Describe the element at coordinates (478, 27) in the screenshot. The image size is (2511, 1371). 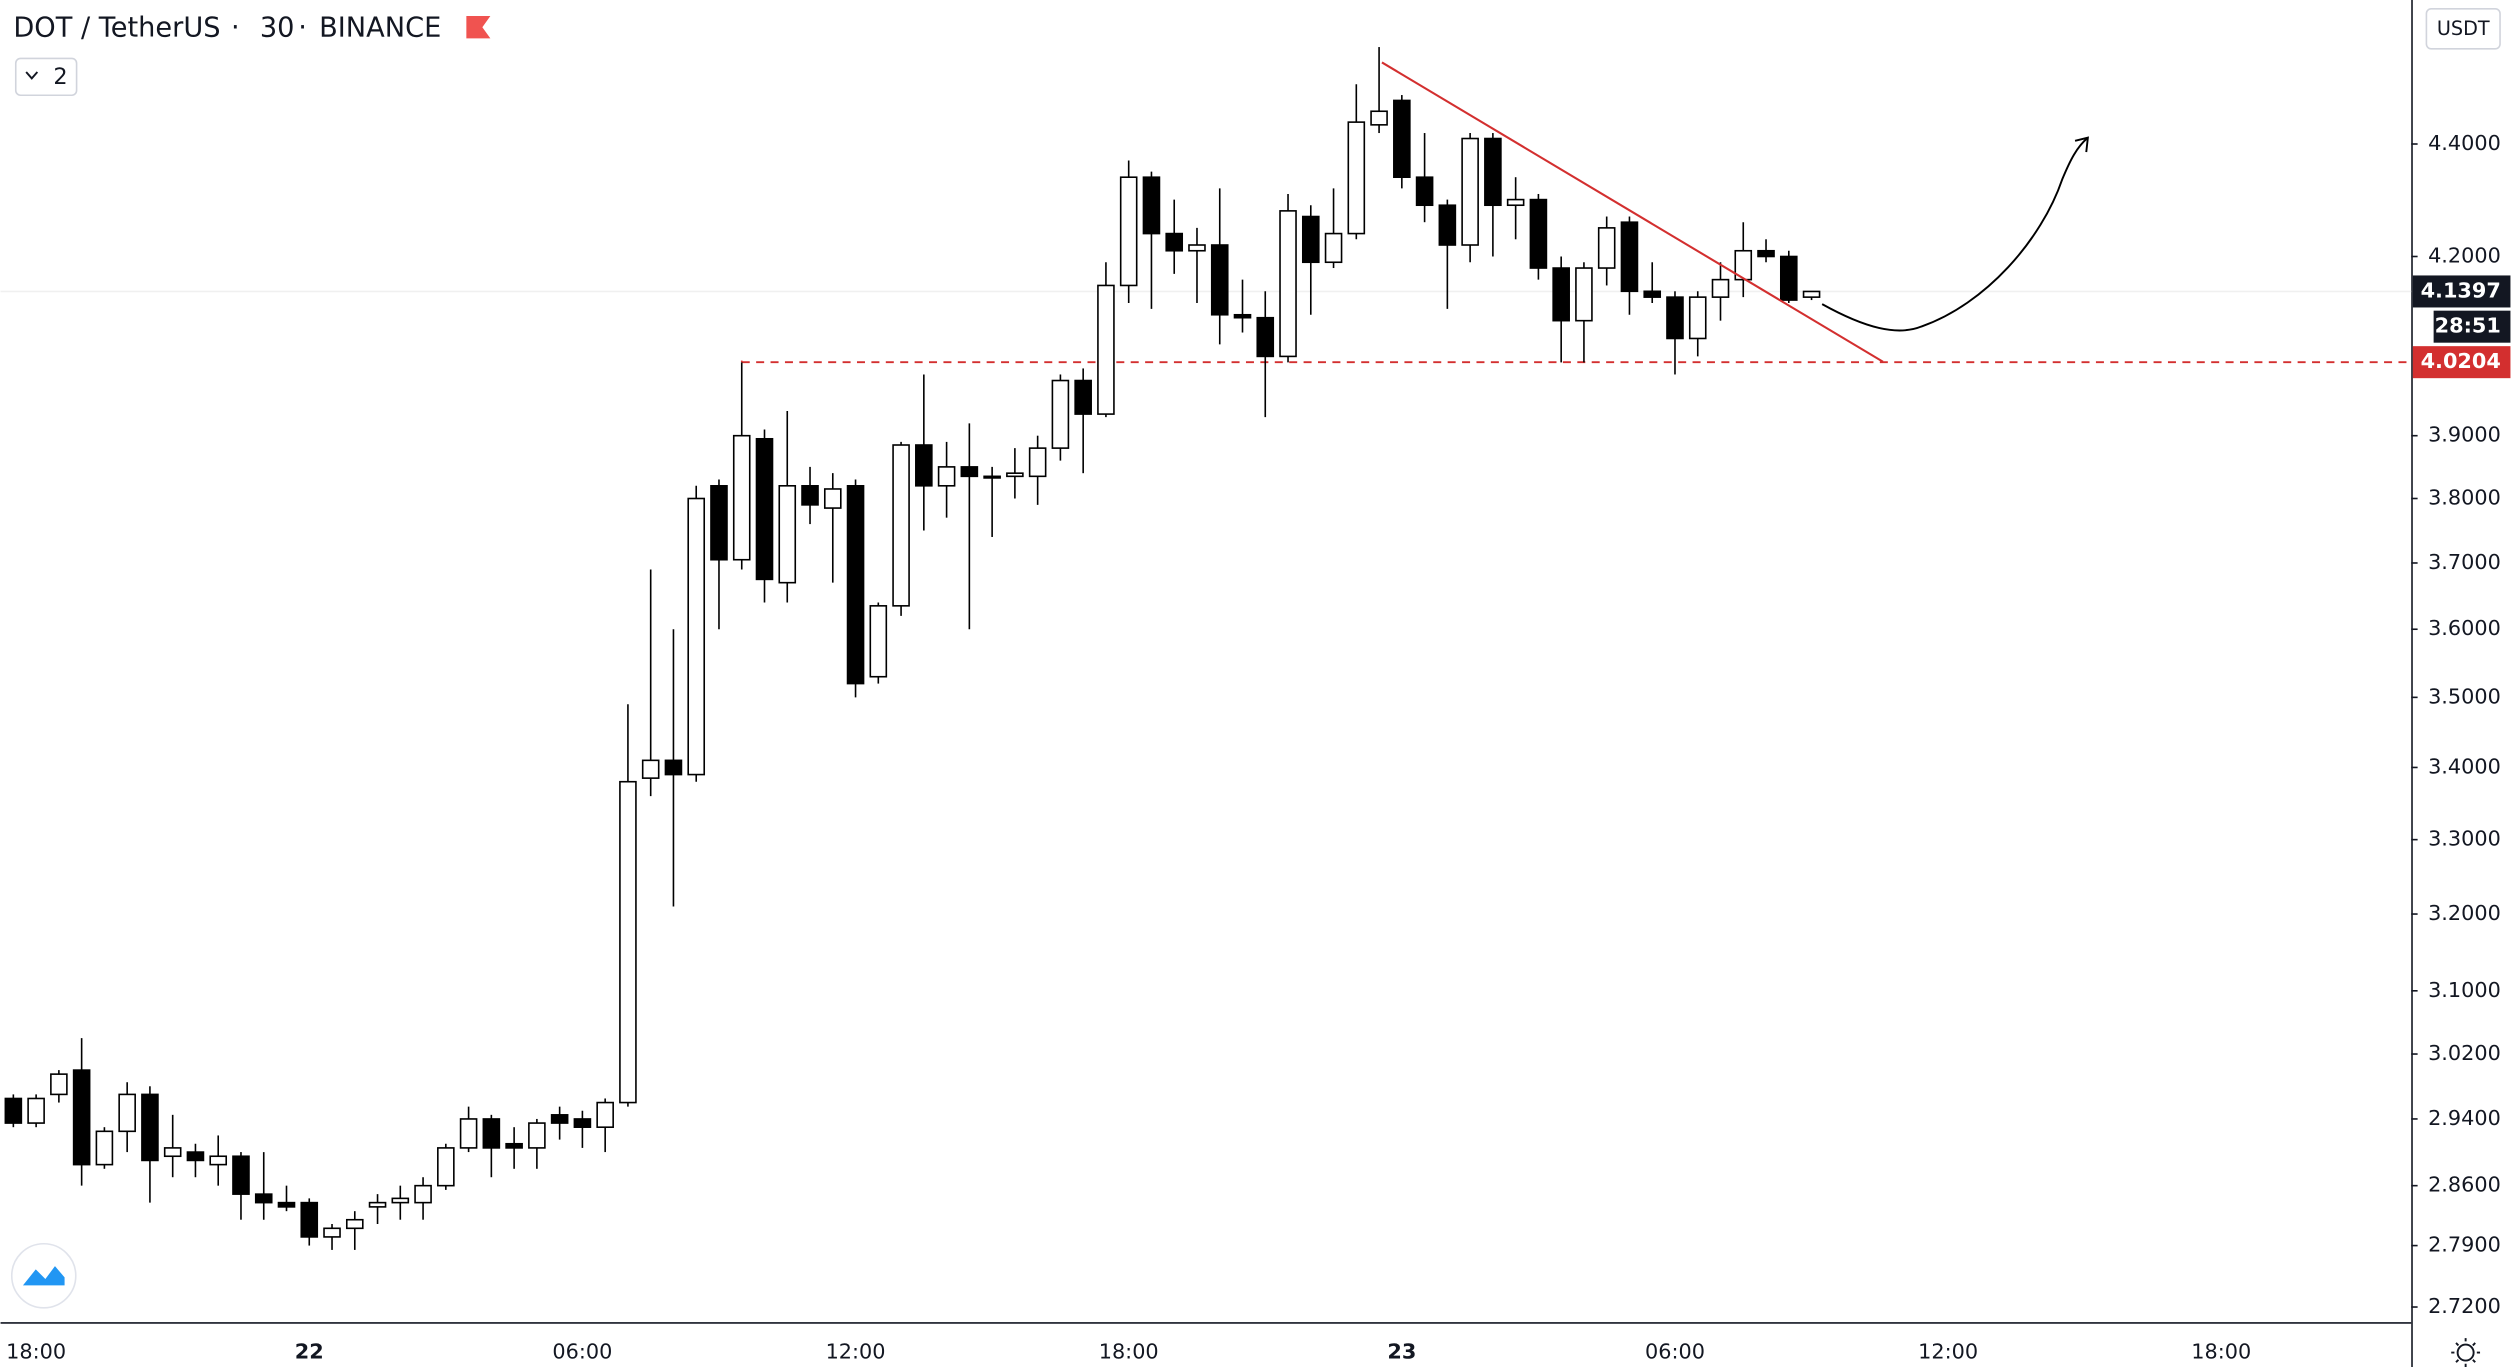
I see `flag-icon` at that location.